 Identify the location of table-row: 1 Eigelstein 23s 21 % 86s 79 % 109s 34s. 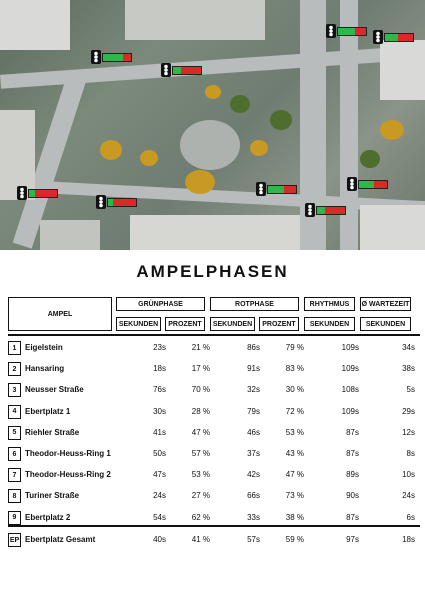
(214, 349).